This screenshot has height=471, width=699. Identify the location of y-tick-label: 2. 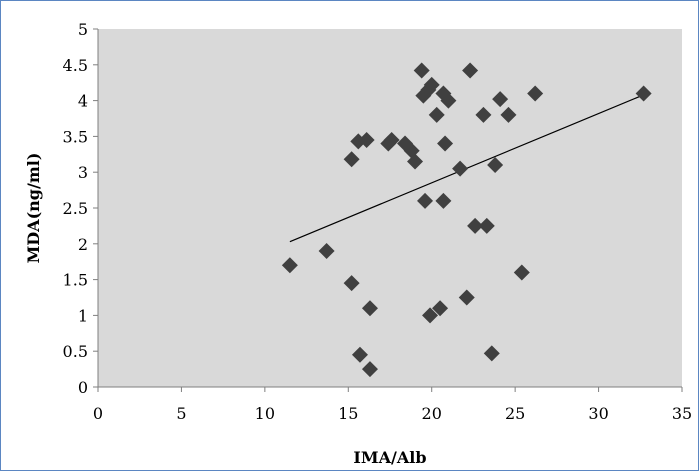
(83, 244).